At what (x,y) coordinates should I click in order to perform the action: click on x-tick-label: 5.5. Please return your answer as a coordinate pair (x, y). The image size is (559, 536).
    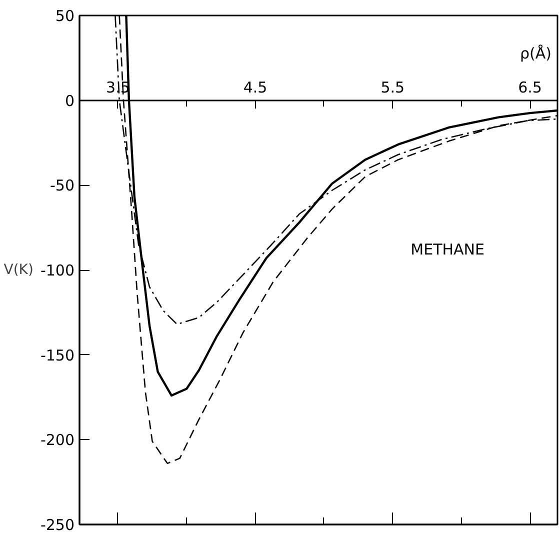
    Looking at the image, I should click on (392, 87).